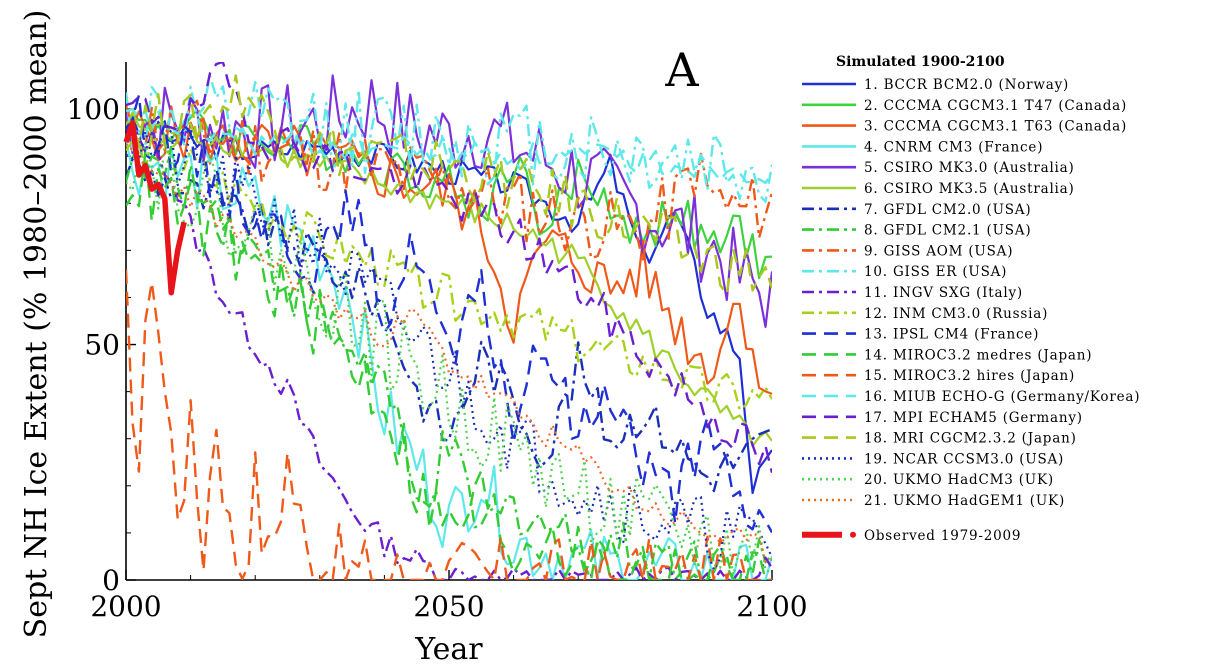 This screenshot has width=1212, height=664. Describe the element at coordinates (93, 109) in the screenshot. I see `y-tick-label: 100` at that location.